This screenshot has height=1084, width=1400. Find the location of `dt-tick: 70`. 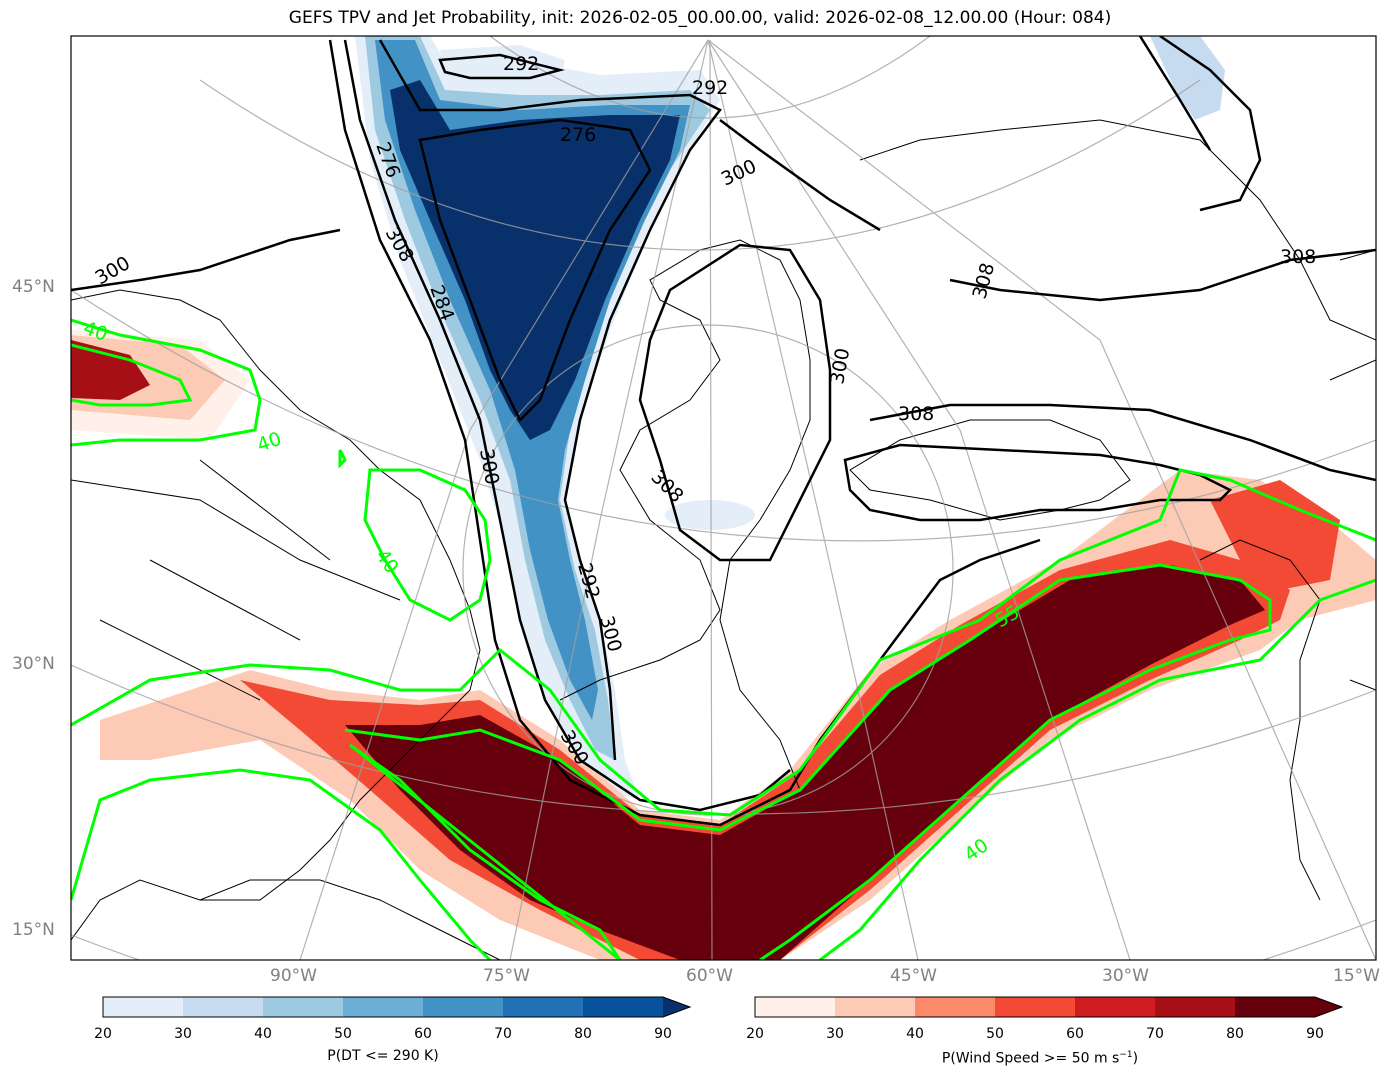

dt-tick: 70 is located at coordinates (503, 1034).